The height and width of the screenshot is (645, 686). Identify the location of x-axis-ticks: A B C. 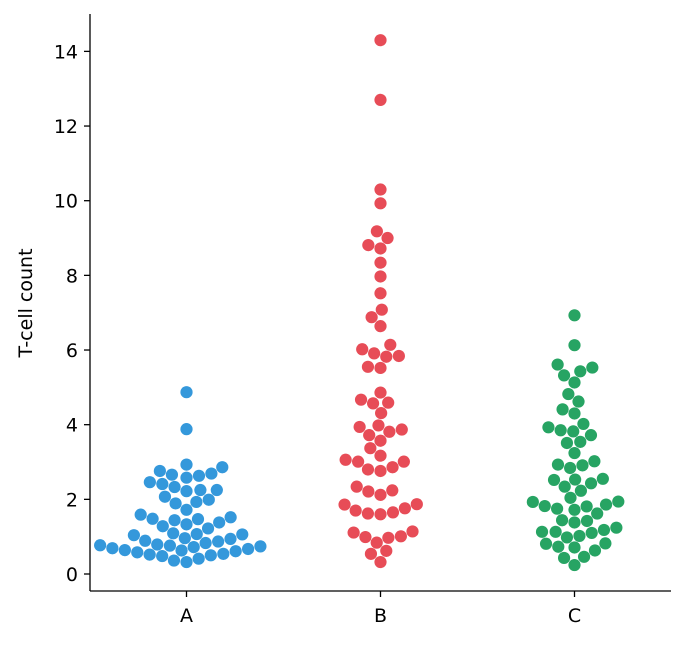
(380, 609).